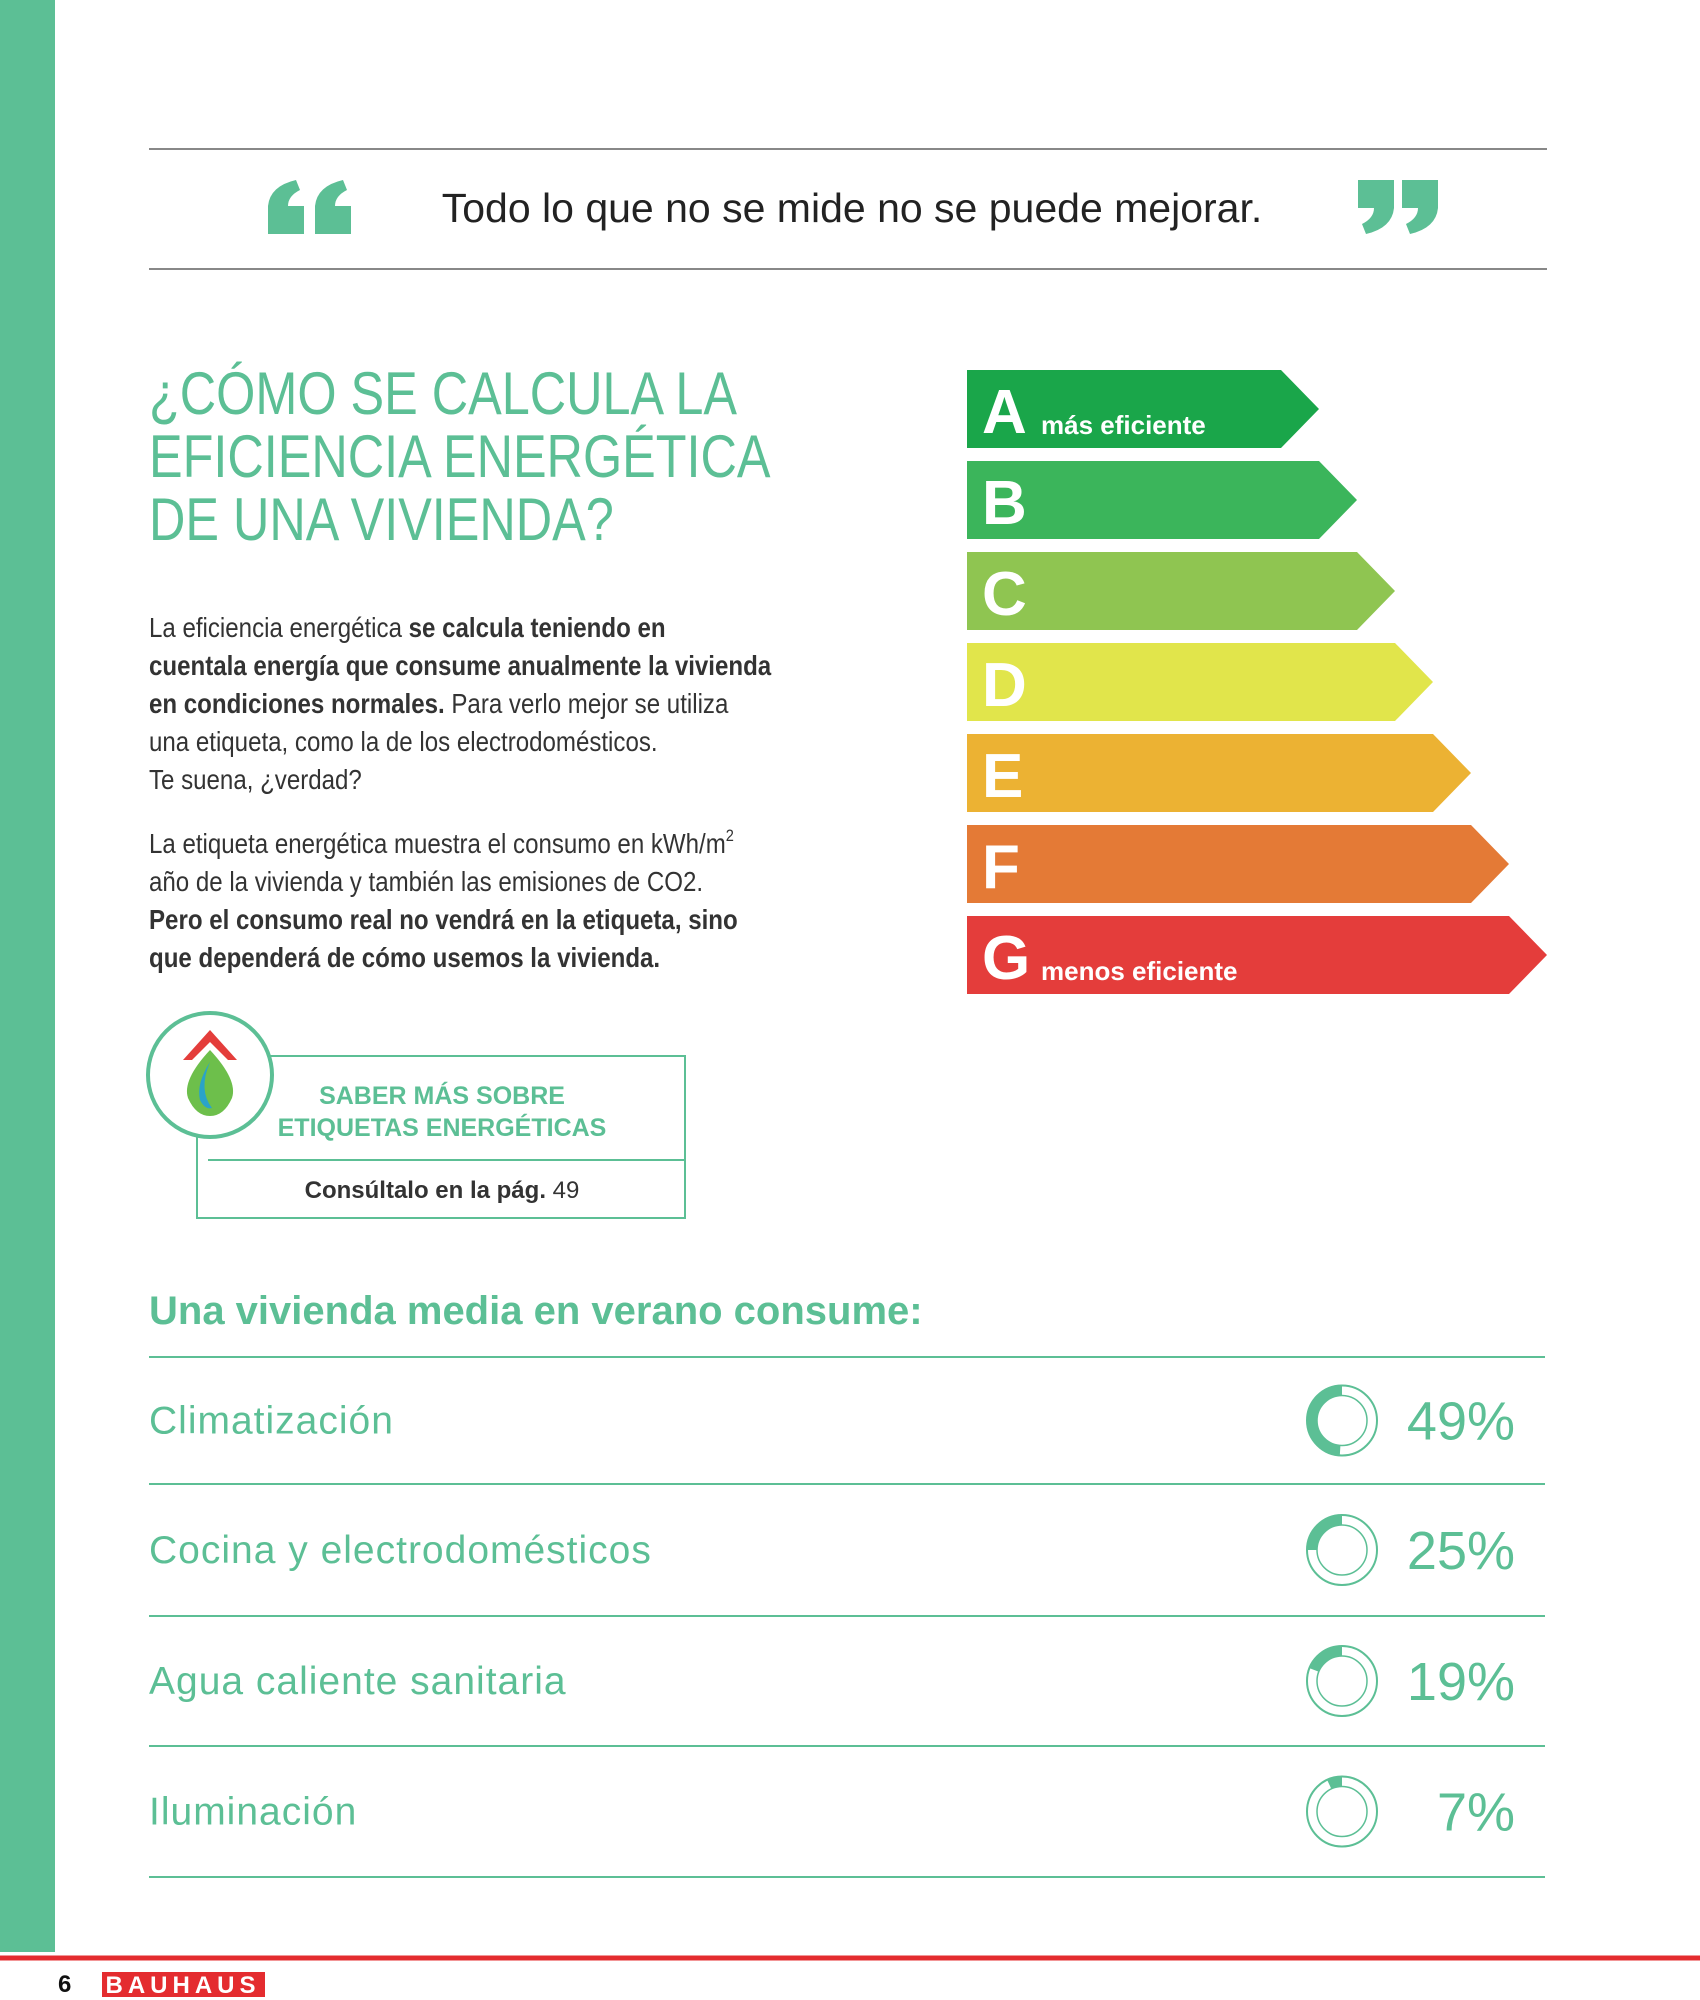 The image size is (1700, 2000). Describe the element at coordinates (536, 1311) in the screenshot. I see `section-title: Una vivienda media en verano consume:` at that location.